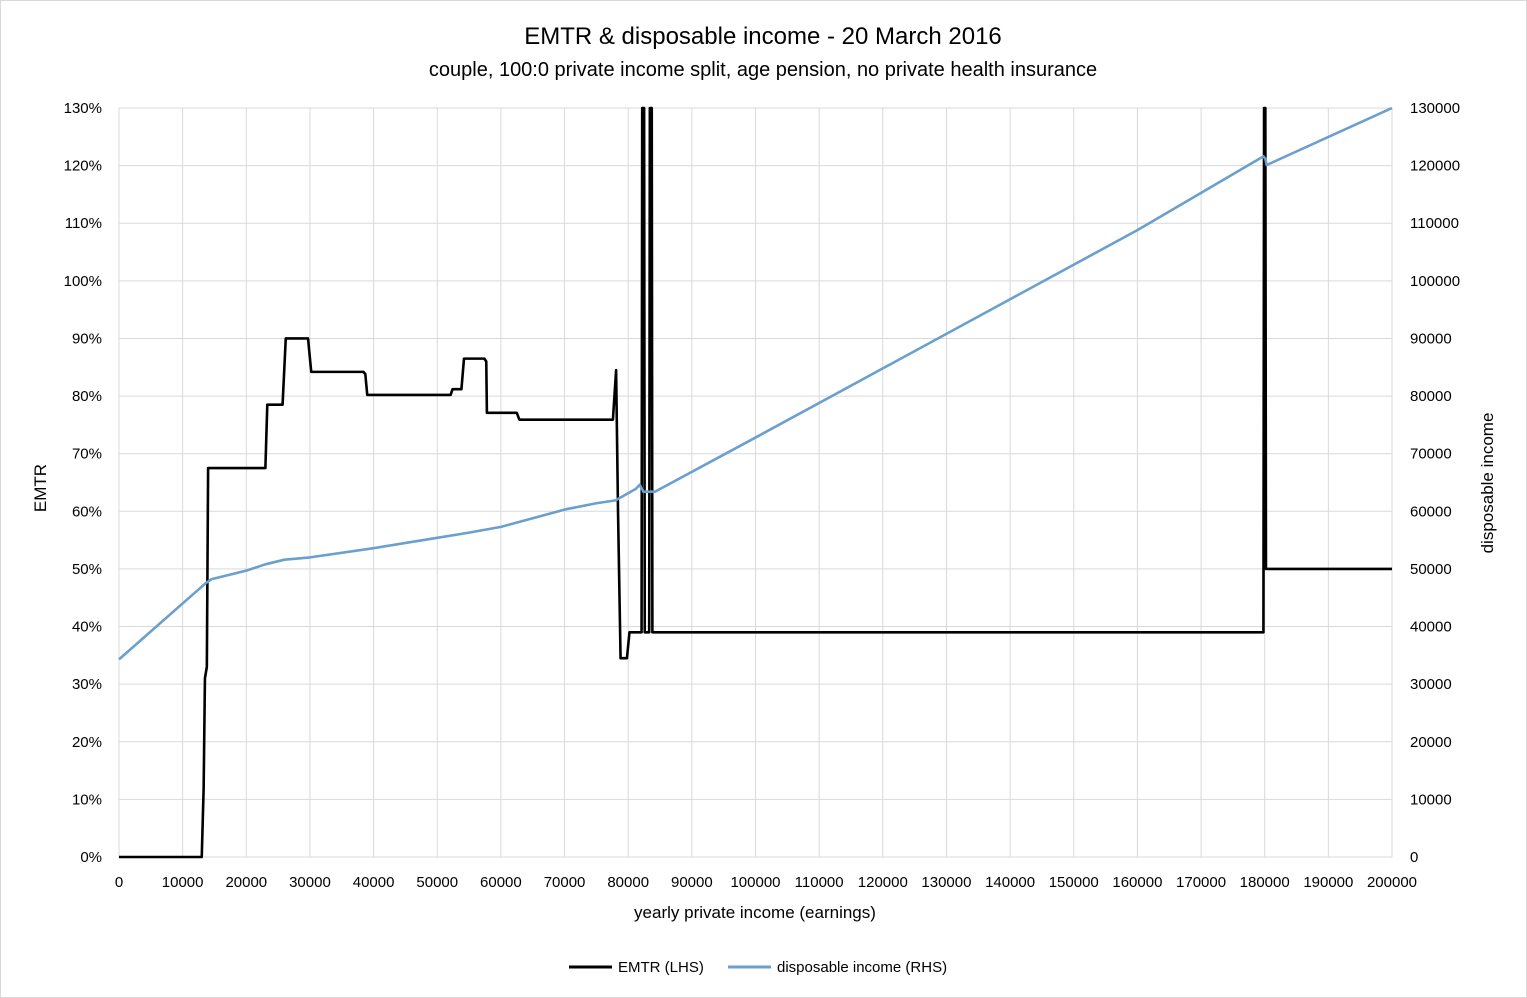 The image size is (1527, 998). I want to click on y-left-tick-label: 50%, so click(87, 569).